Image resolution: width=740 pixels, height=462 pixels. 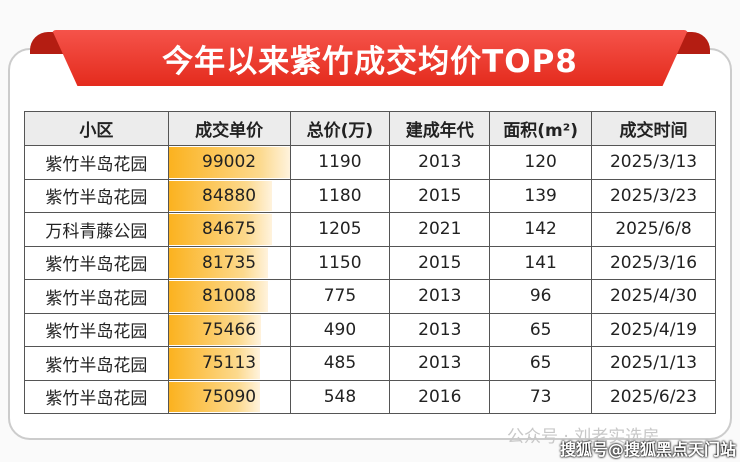 I want to click on header-row: 小区 成交单价 总价(万) 建成年代 面积(m²) 成交时间, so click(x=370, y=128).